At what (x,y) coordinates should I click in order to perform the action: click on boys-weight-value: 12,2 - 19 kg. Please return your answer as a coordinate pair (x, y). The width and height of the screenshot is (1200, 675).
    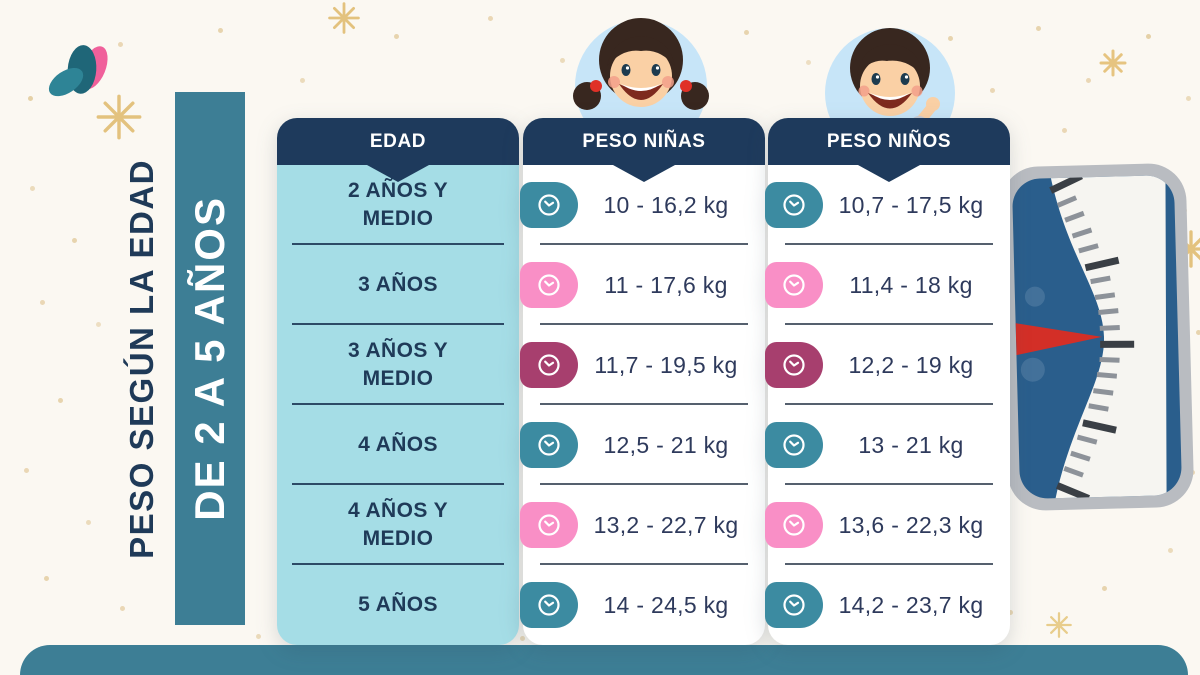
    Looking at the image, I should click on (911, 364).